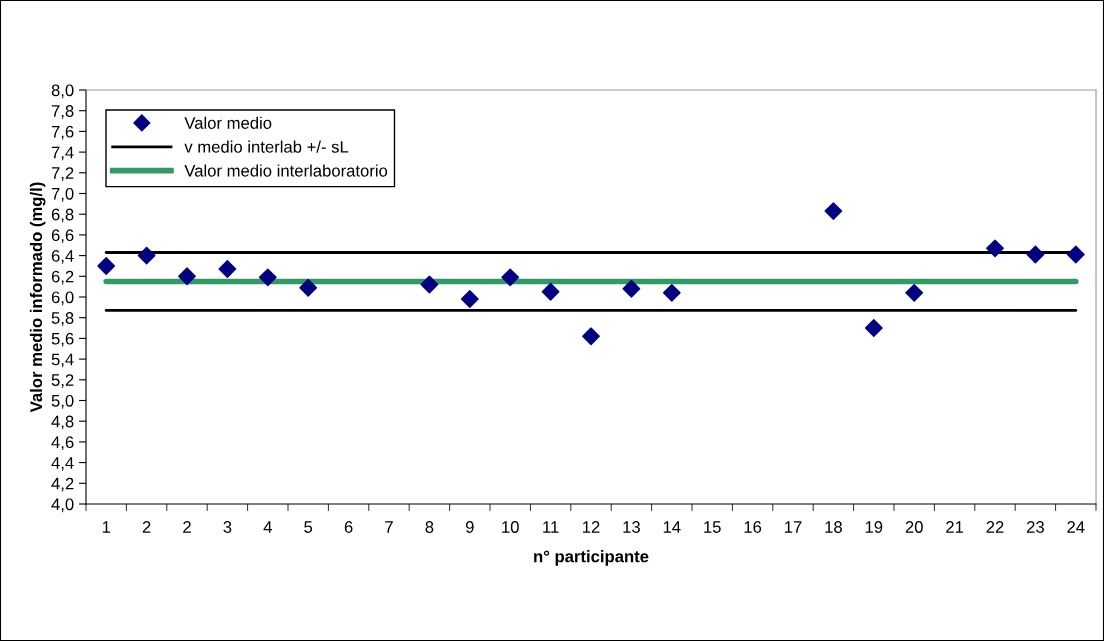 The image size is (1104, 641). What do you see at coordinates (348, 527) in the screenshot?
I see `x-tick-label: 6` at bounding box center [348, 527].